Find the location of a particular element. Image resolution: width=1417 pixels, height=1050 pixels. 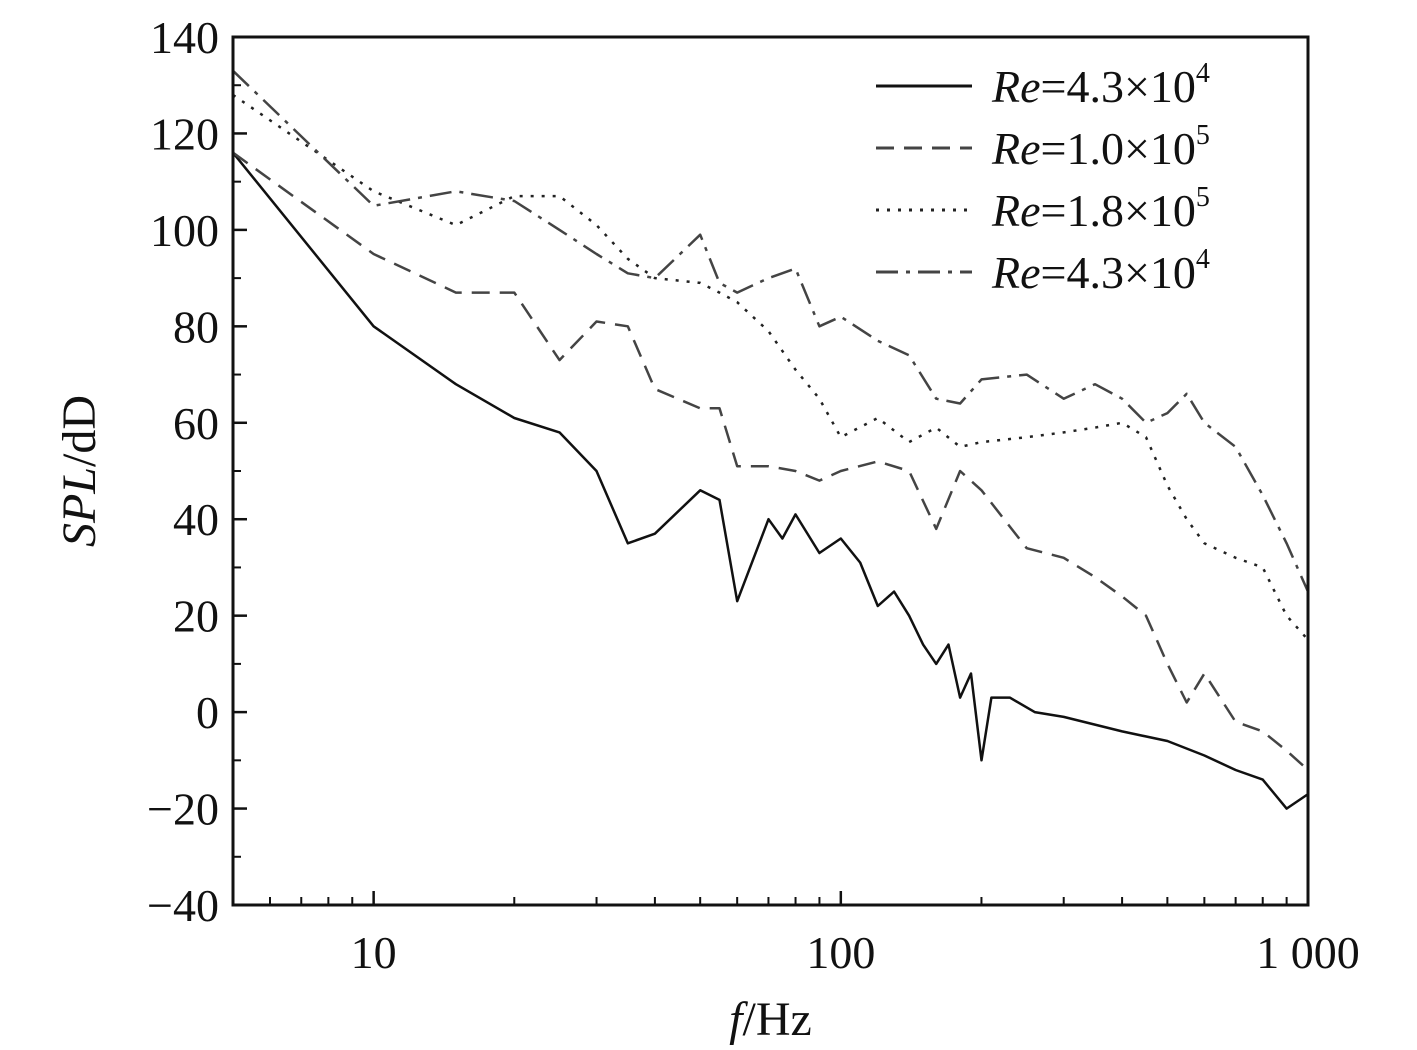

x-tick-label: 1 000 is located at coordinates (1308, 952).